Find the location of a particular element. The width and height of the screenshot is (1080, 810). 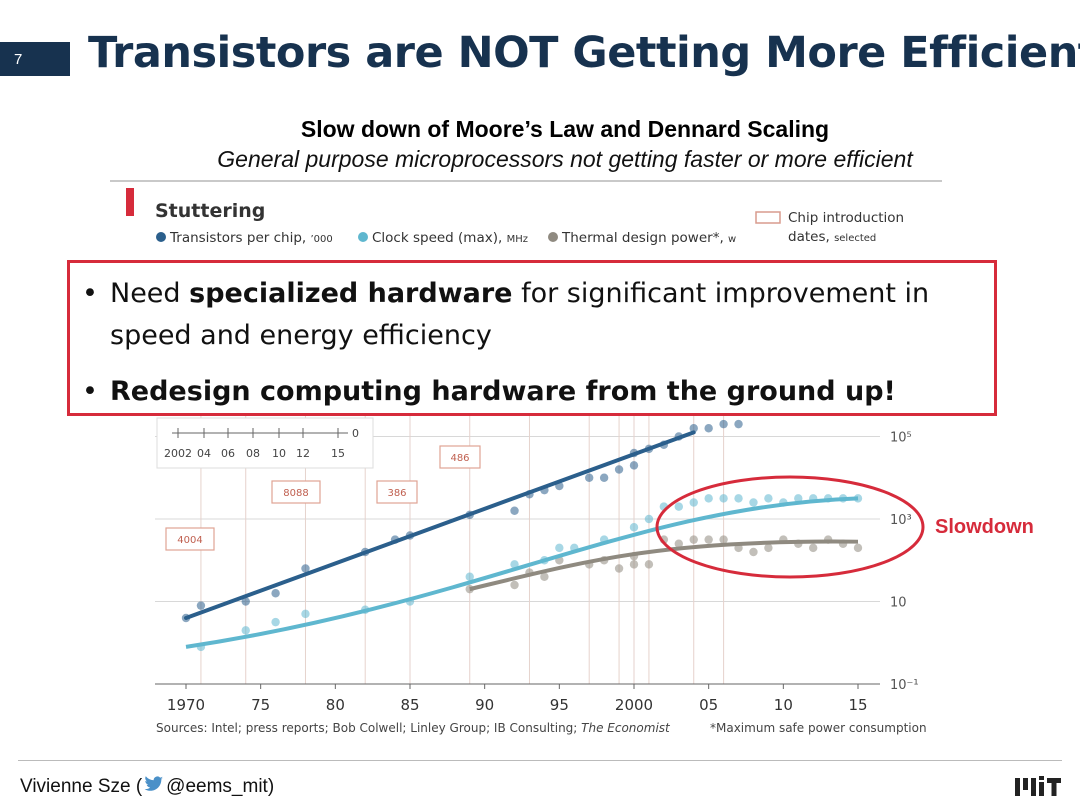

inset-label: 06 is located at coordinates (228, 453).